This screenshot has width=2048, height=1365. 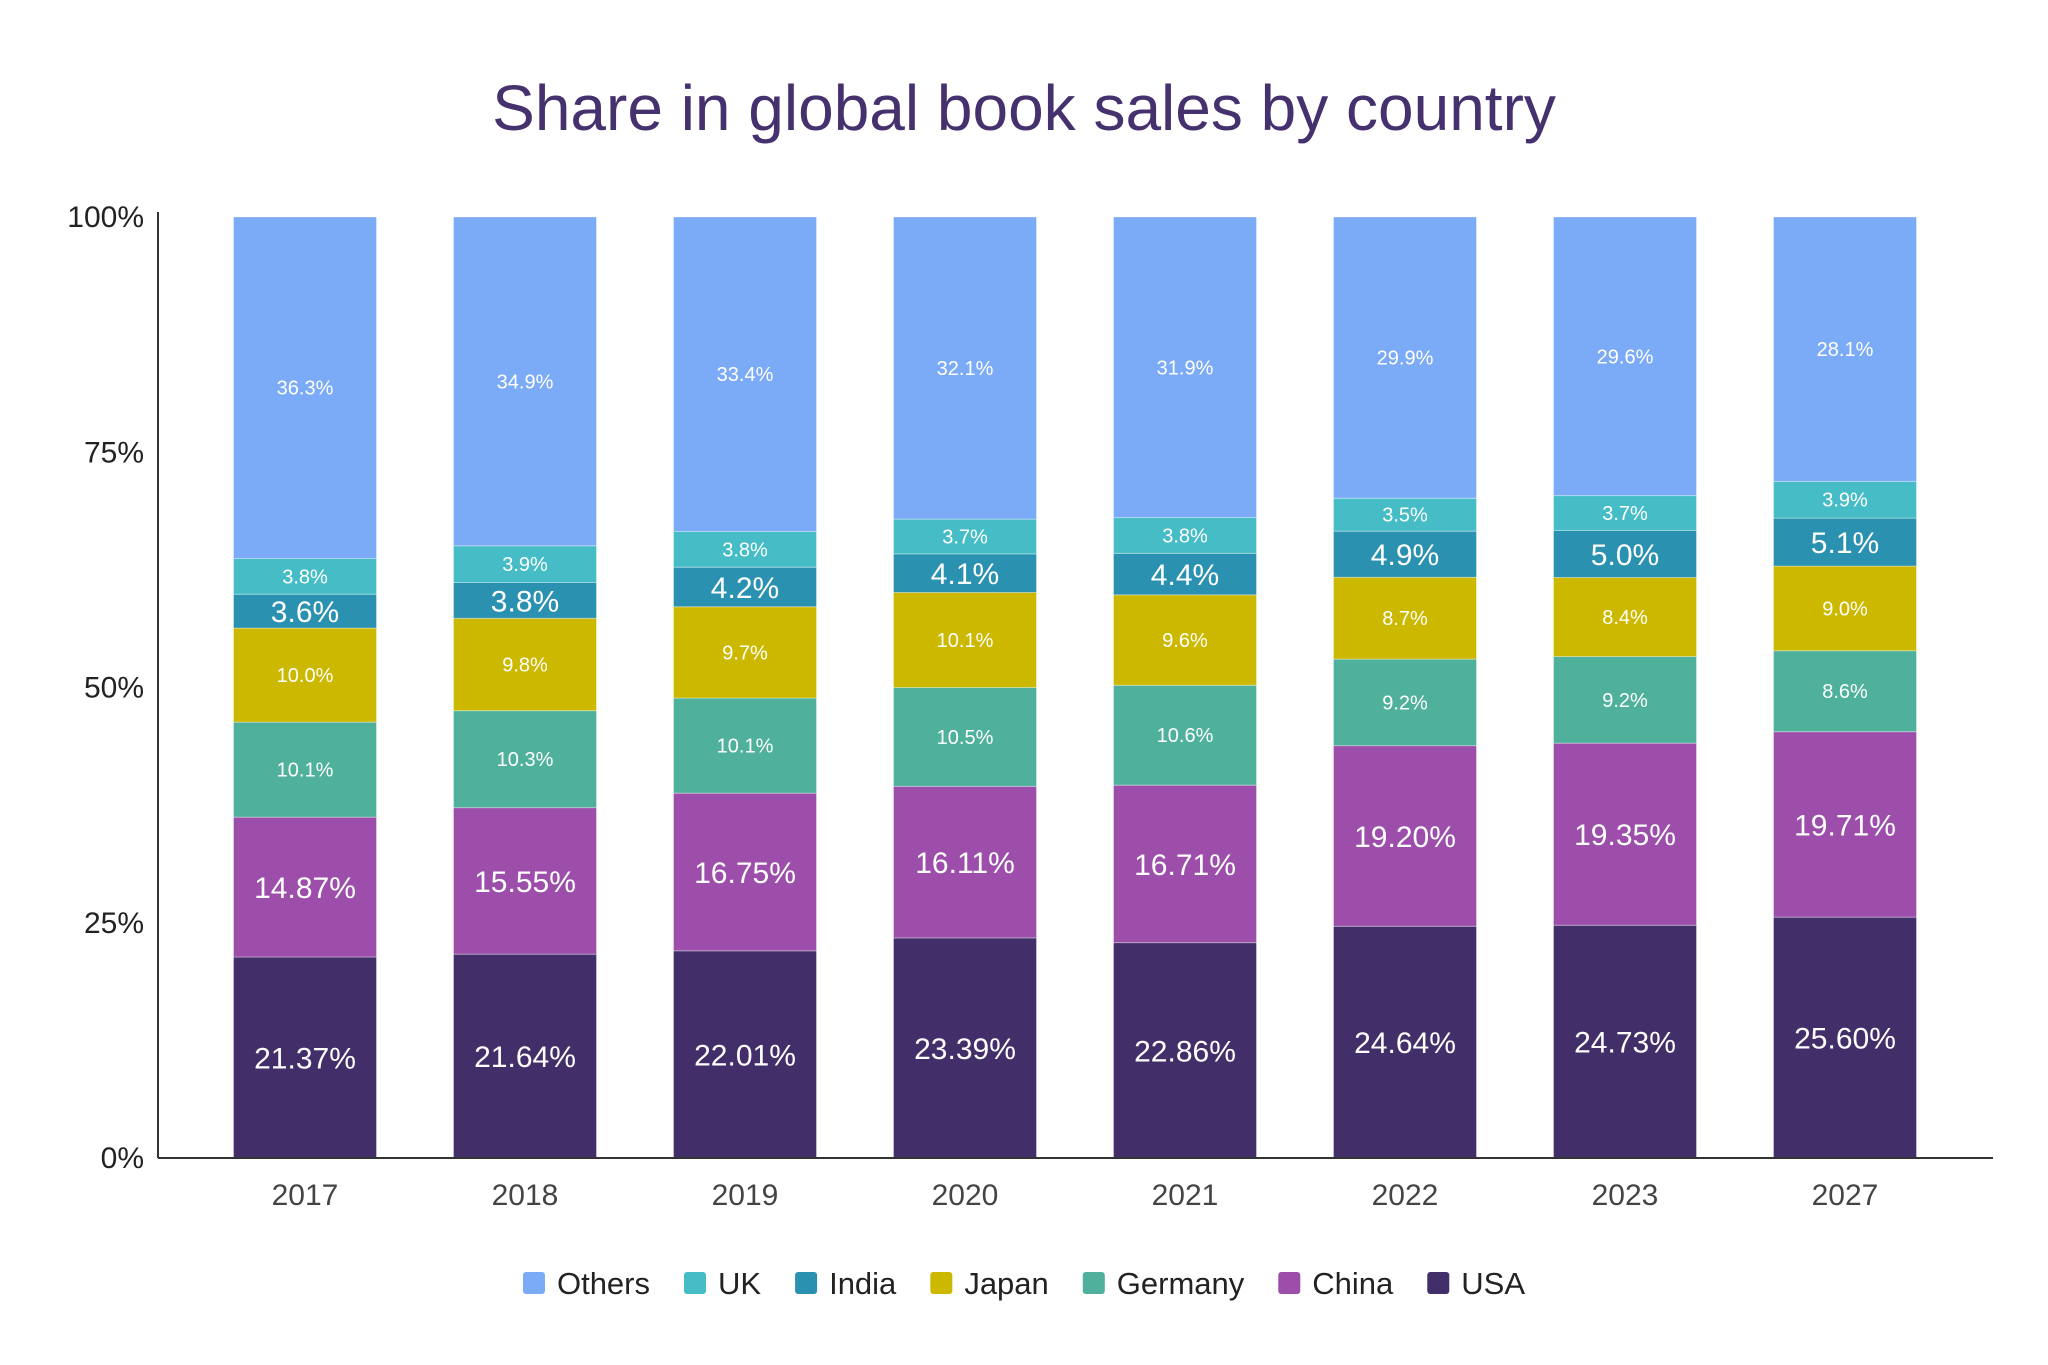 What do you see at coordinates (114, 452) in the screenshot?
I see `y-tick-label: 75%` at bounding box center [114, 452].